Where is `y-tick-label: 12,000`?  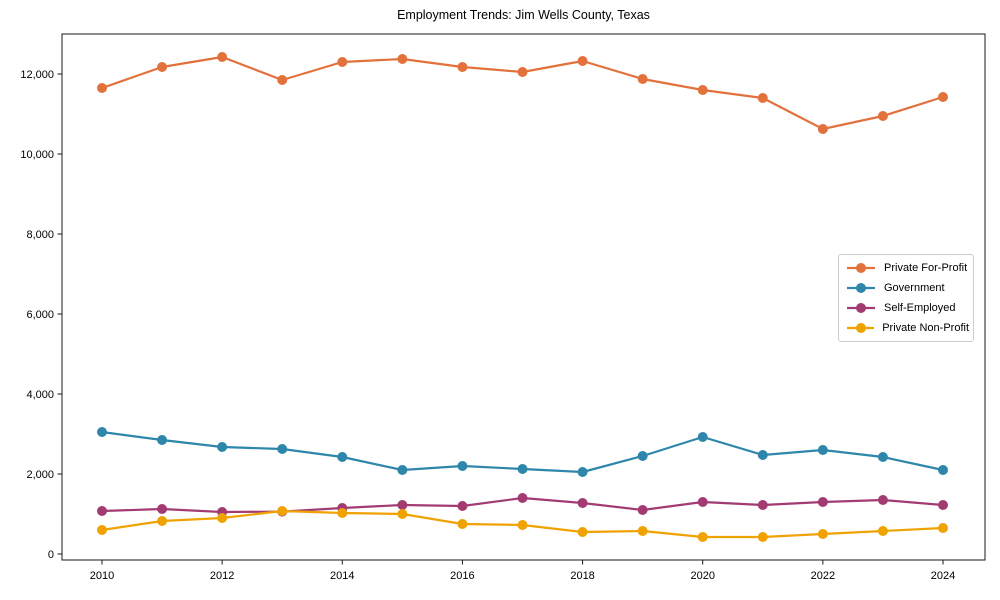 y-tick-label: 12,000 is located at coordinates (37, 75).